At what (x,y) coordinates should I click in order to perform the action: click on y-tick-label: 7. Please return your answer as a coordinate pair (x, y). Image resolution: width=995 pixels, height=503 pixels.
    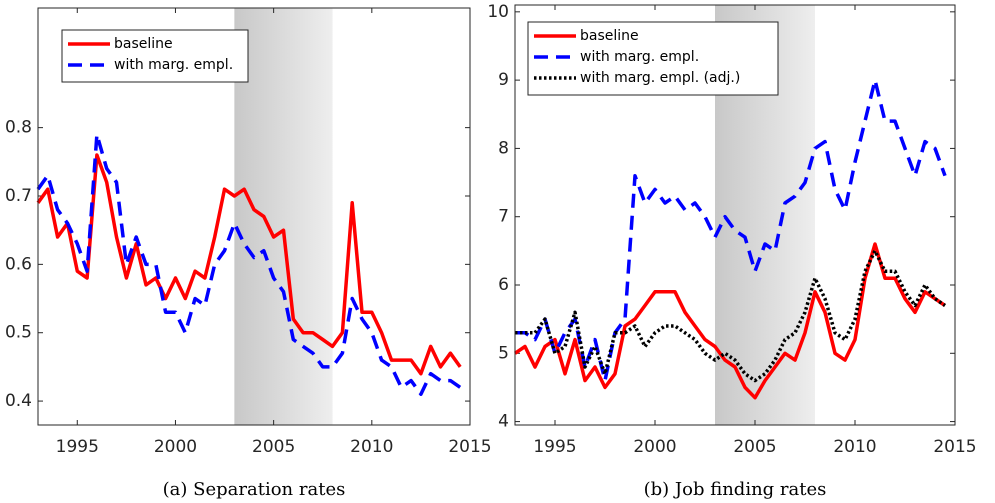
    Looking at the image, I should click on (503, 217).